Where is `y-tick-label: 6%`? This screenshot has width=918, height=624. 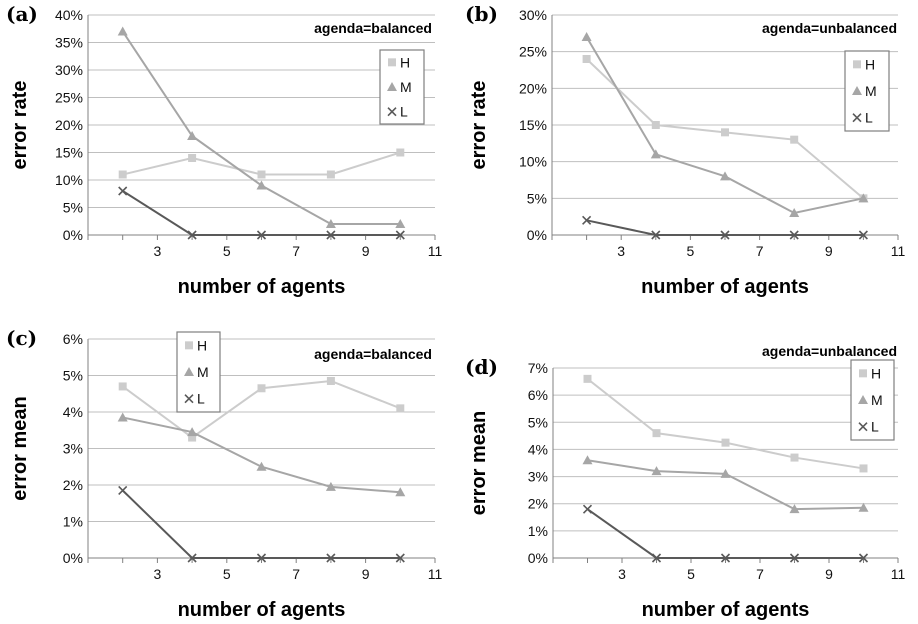
y-tick-label: 6% is located at coordinates (73, 339).